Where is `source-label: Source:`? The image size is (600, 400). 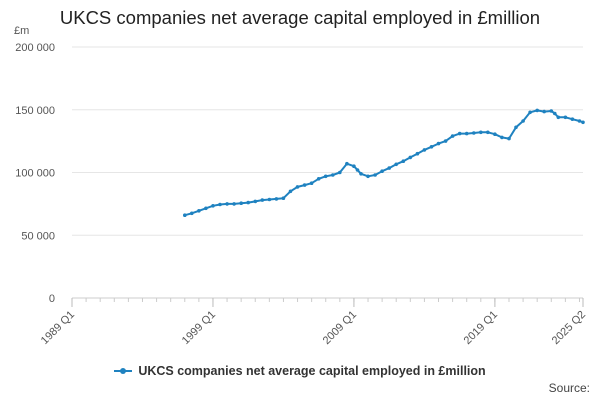 source-label: Source: is located at coordinates (569, 388).